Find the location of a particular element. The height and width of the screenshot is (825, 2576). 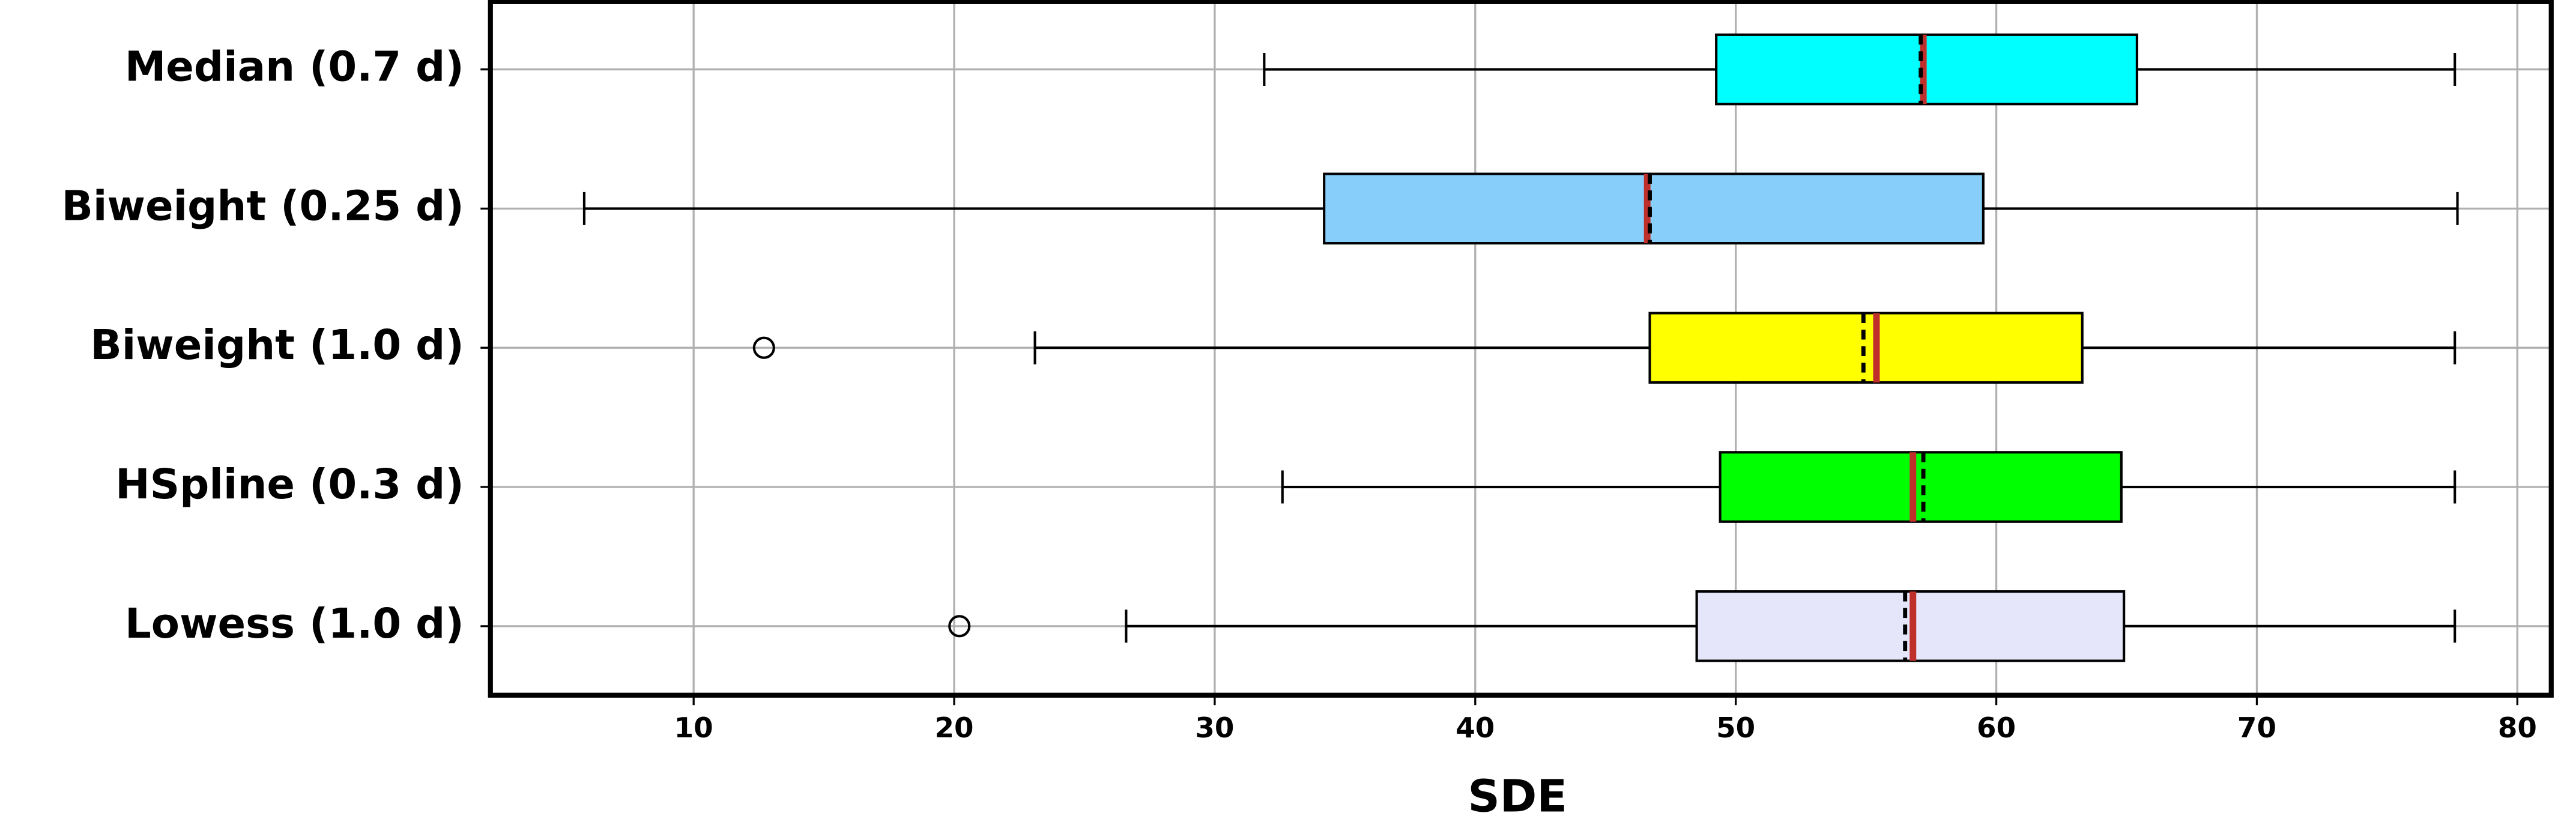

y-tick-label: Median (0.7 d) is located at coordinates (294, 67).